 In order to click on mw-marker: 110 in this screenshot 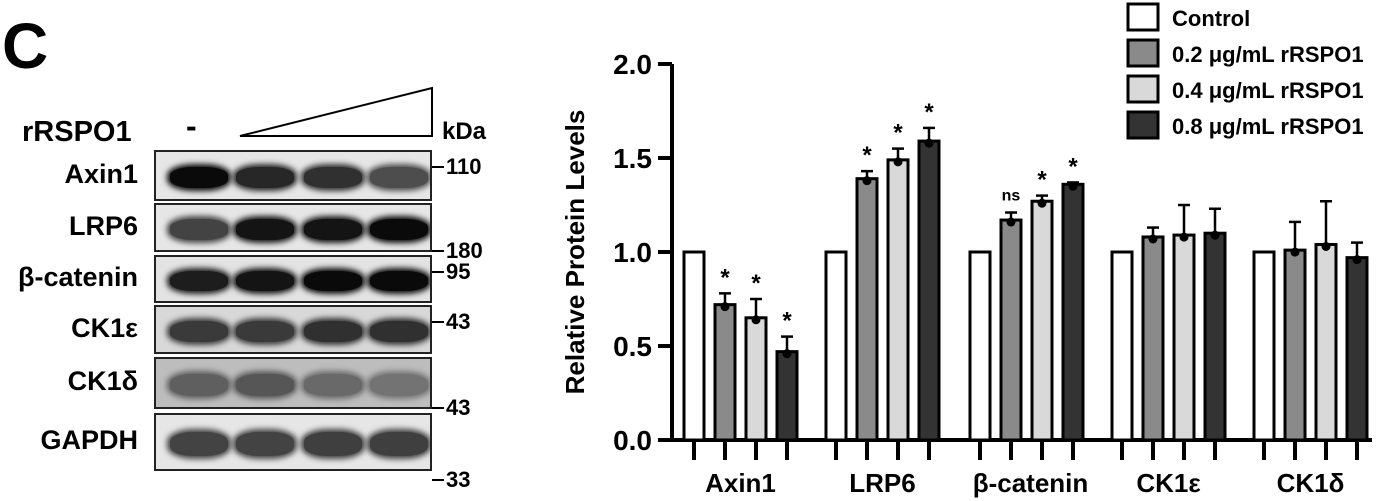, I will do `click(464, 166)`.